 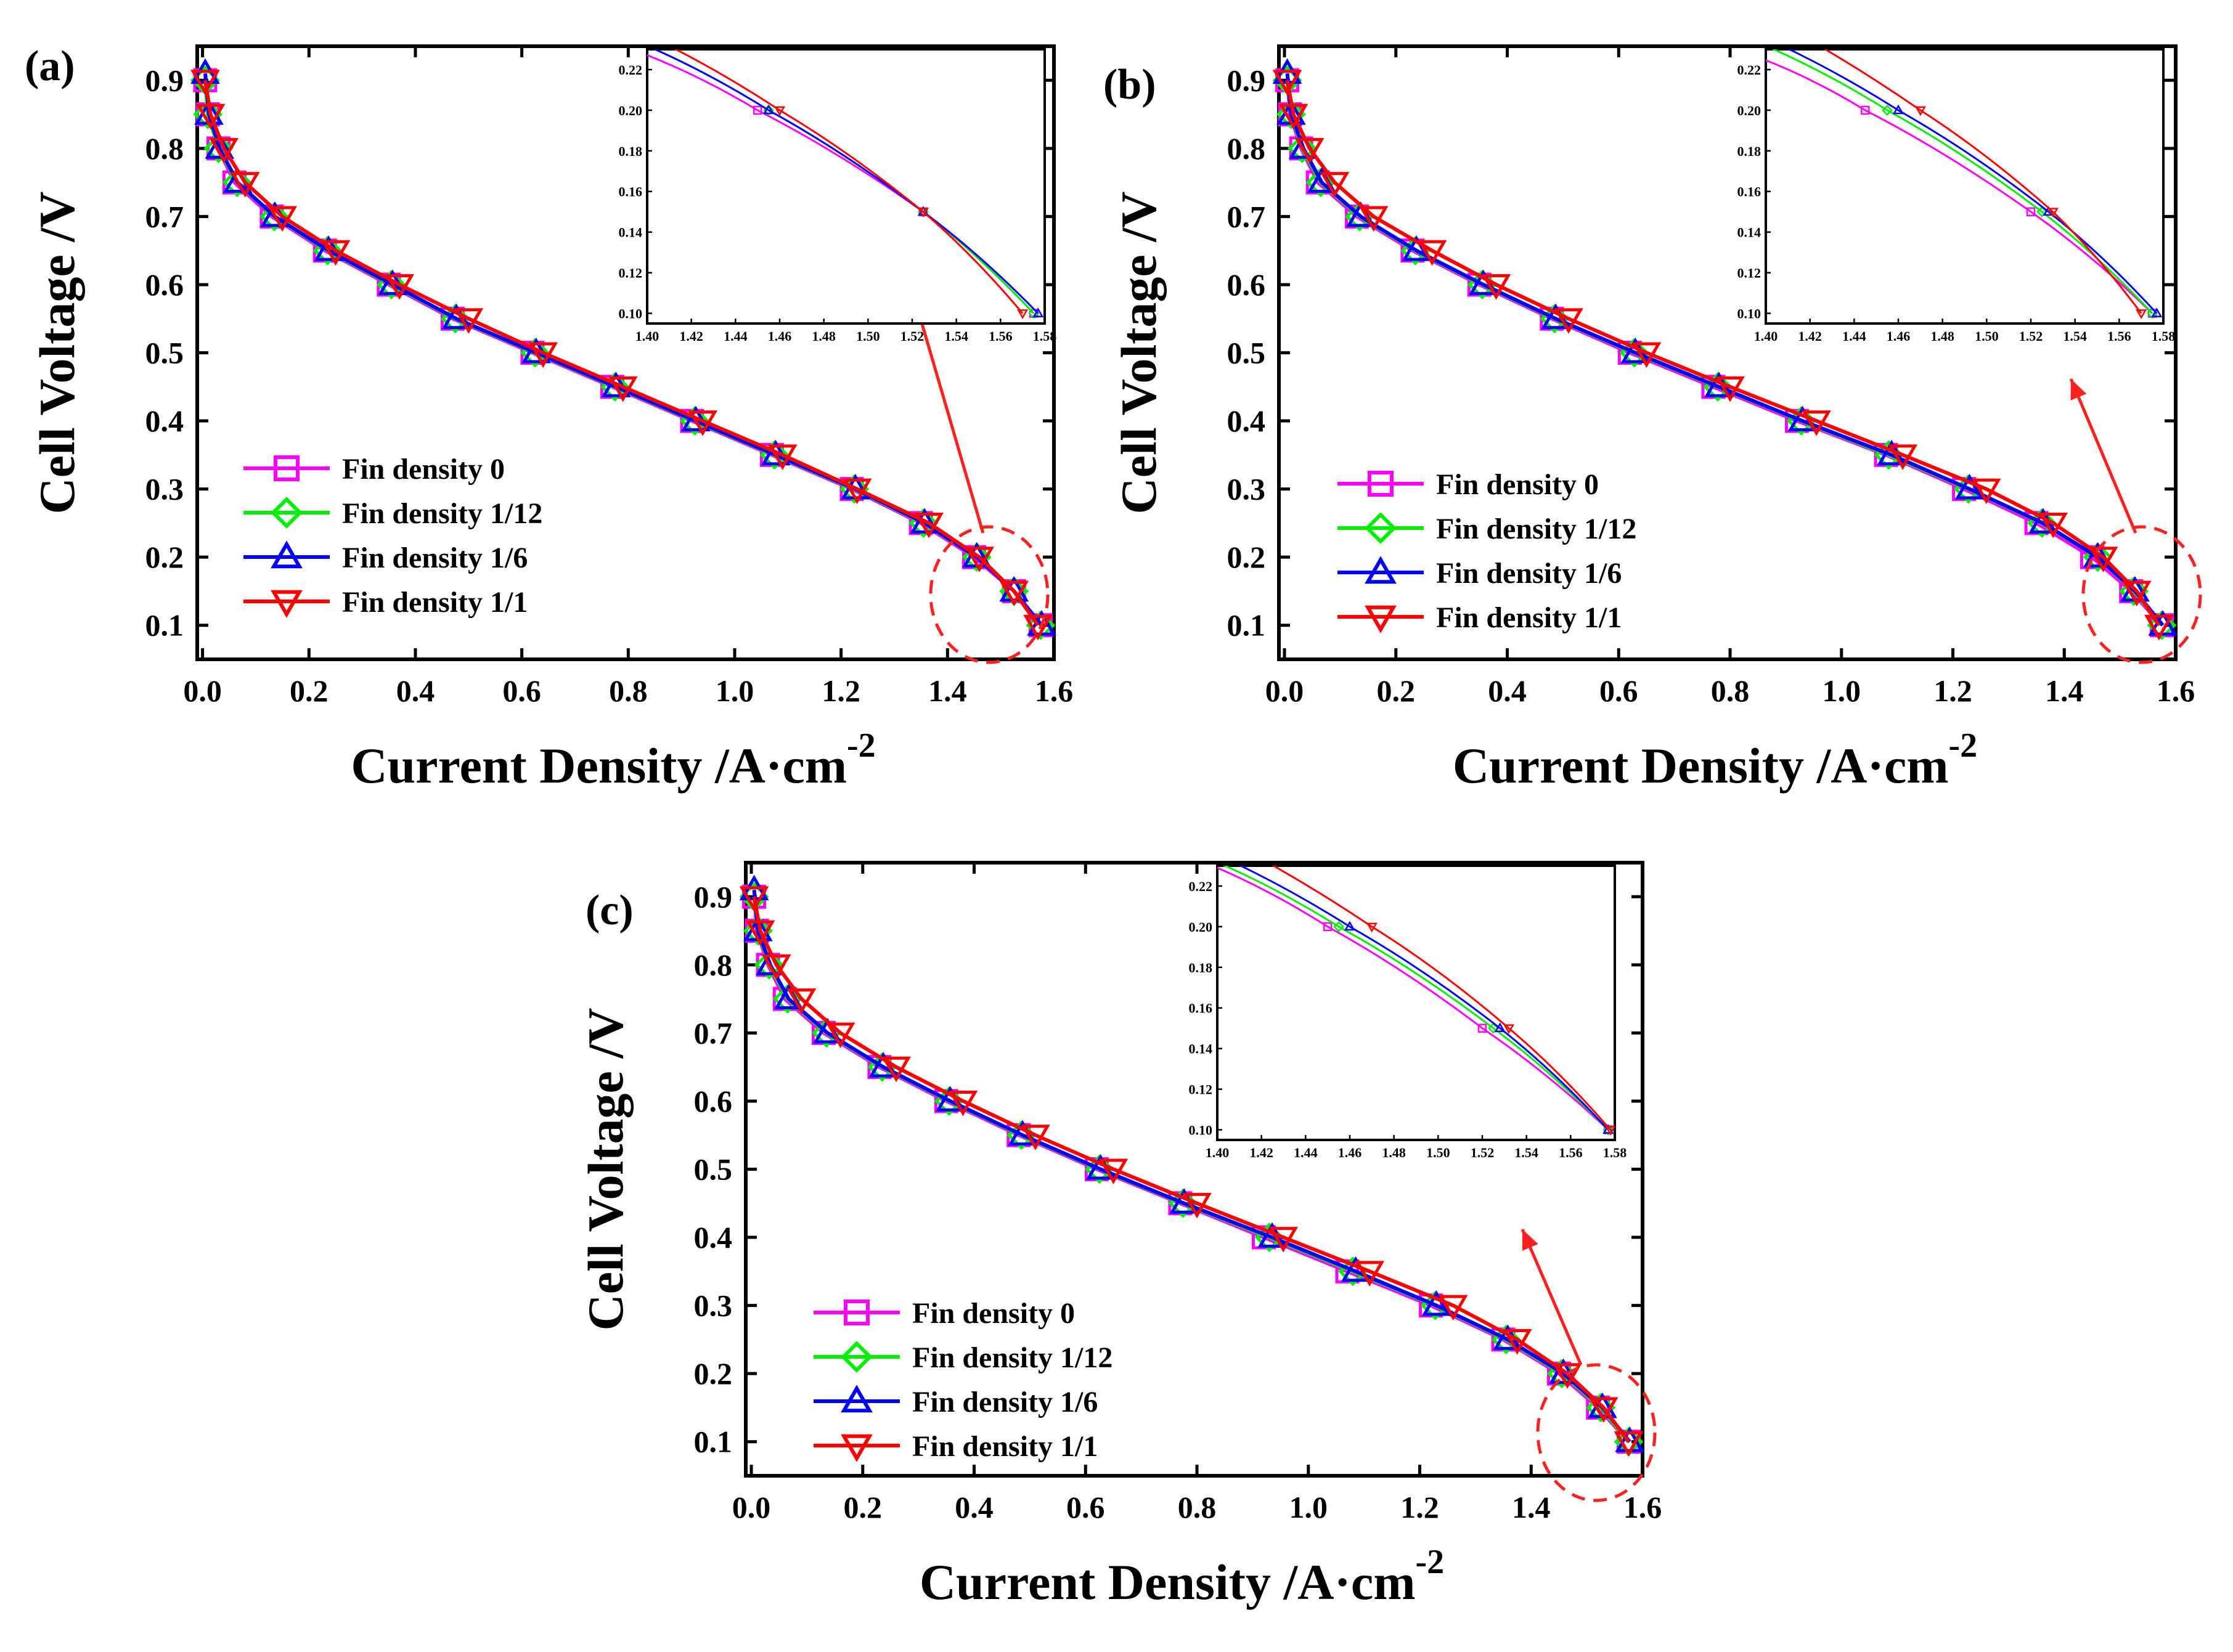 I want to click on x-tick-label: 0.6, so click(x=522, y=690).